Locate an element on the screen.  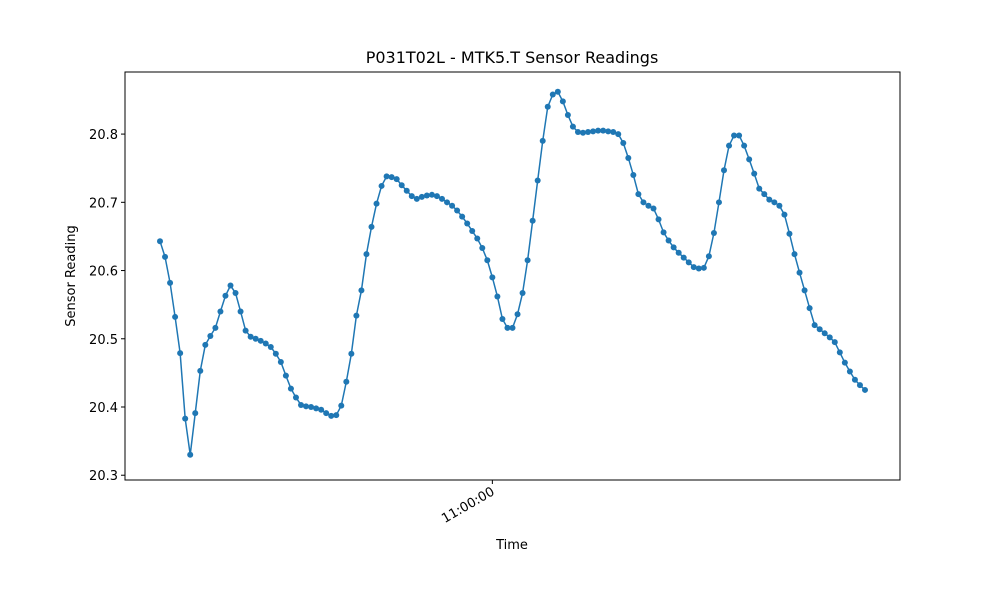
y-tick-label: 20.6 is located at coordinates (103, 272).